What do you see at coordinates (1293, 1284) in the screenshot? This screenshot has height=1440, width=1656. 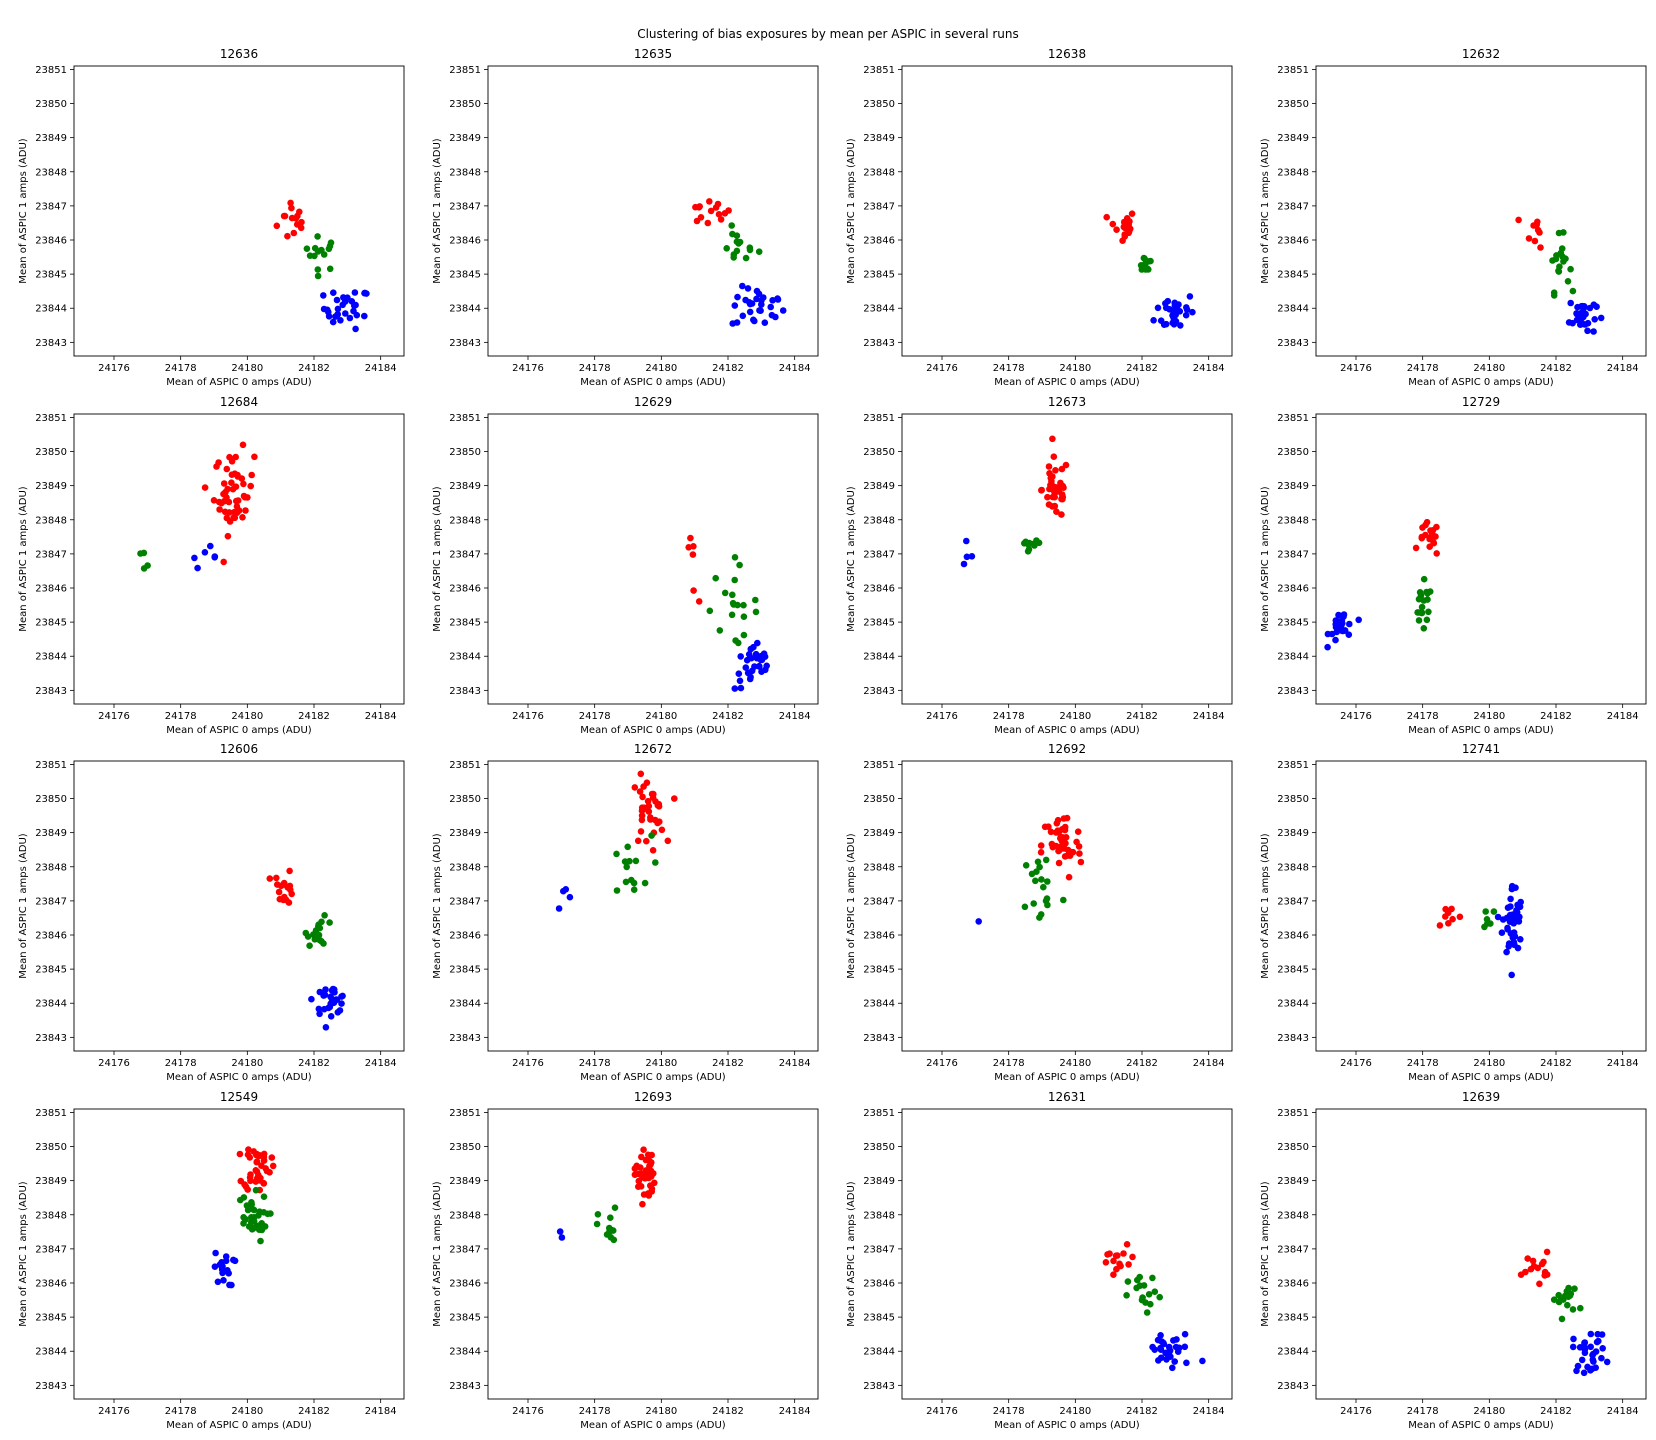 I see `y-tick-label: 23846` at bounding box center [1293, 1284].